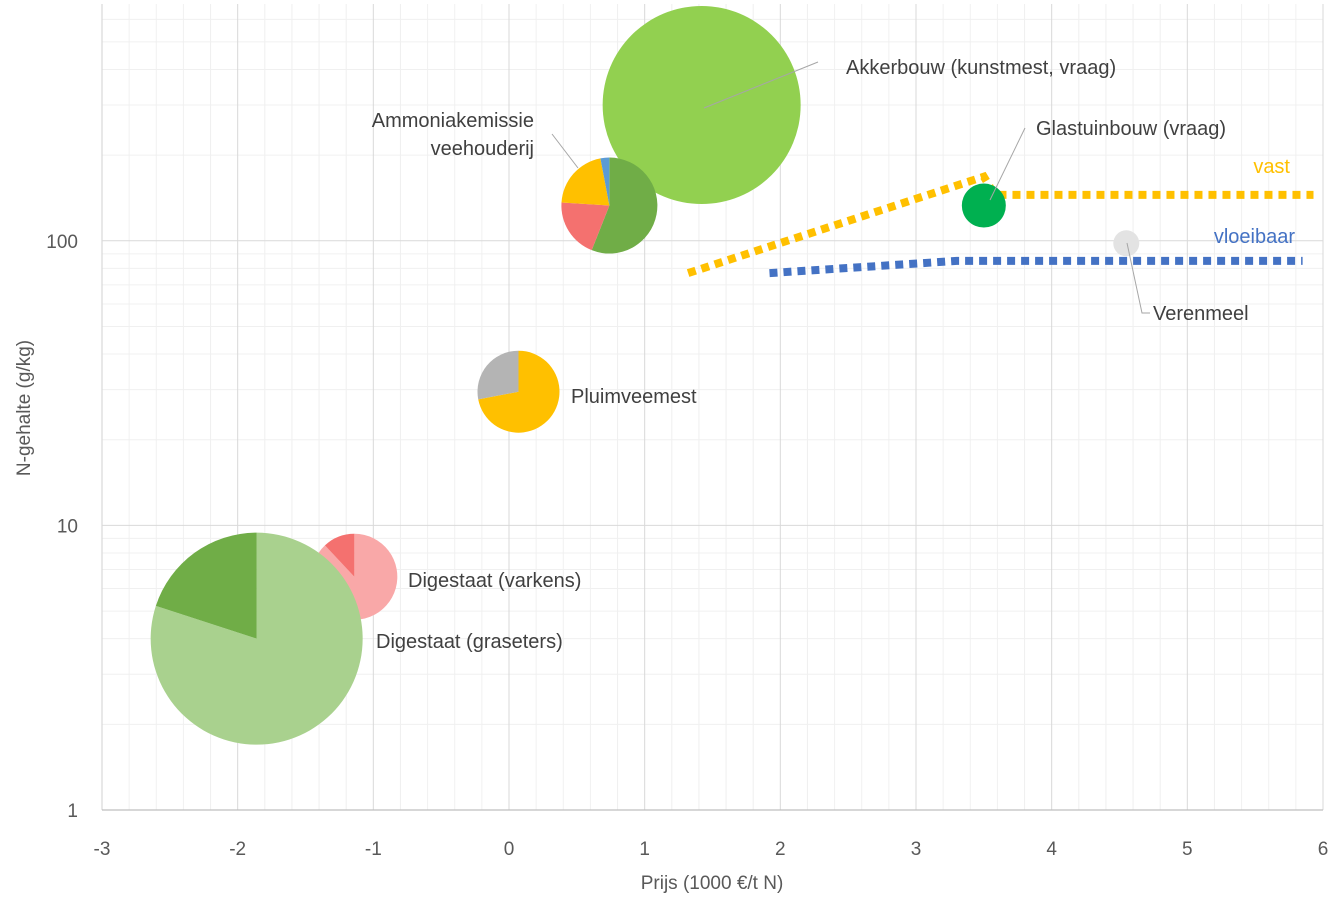  Describe the element at coordinates (780, 849) in the screenshot. I see `x-tick-label: 2` at that location.